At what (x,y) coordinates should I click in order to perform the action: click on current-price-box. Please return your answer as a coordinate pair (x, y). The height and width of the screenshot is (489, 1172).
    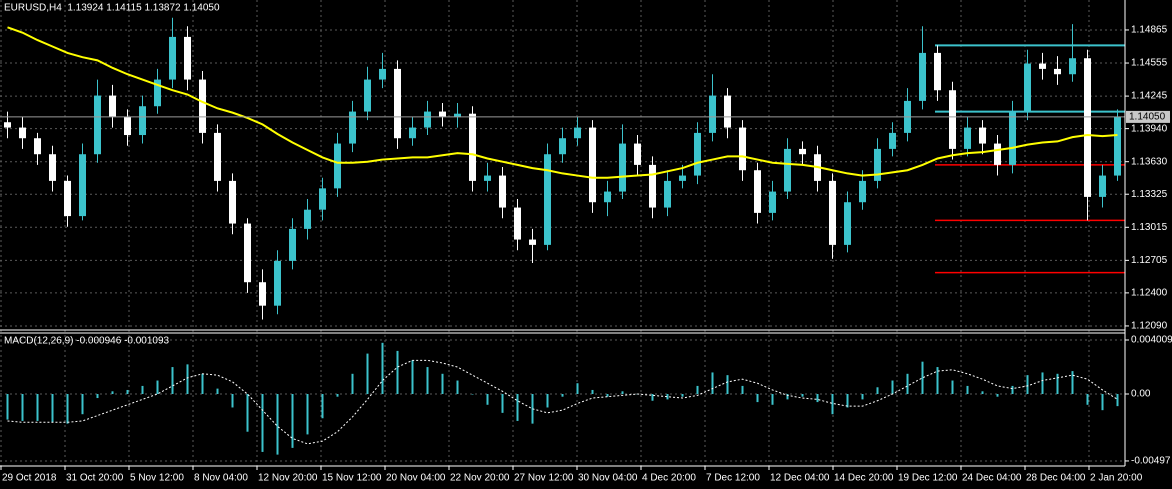
    Looking at the image, I should click on (1148, 116).